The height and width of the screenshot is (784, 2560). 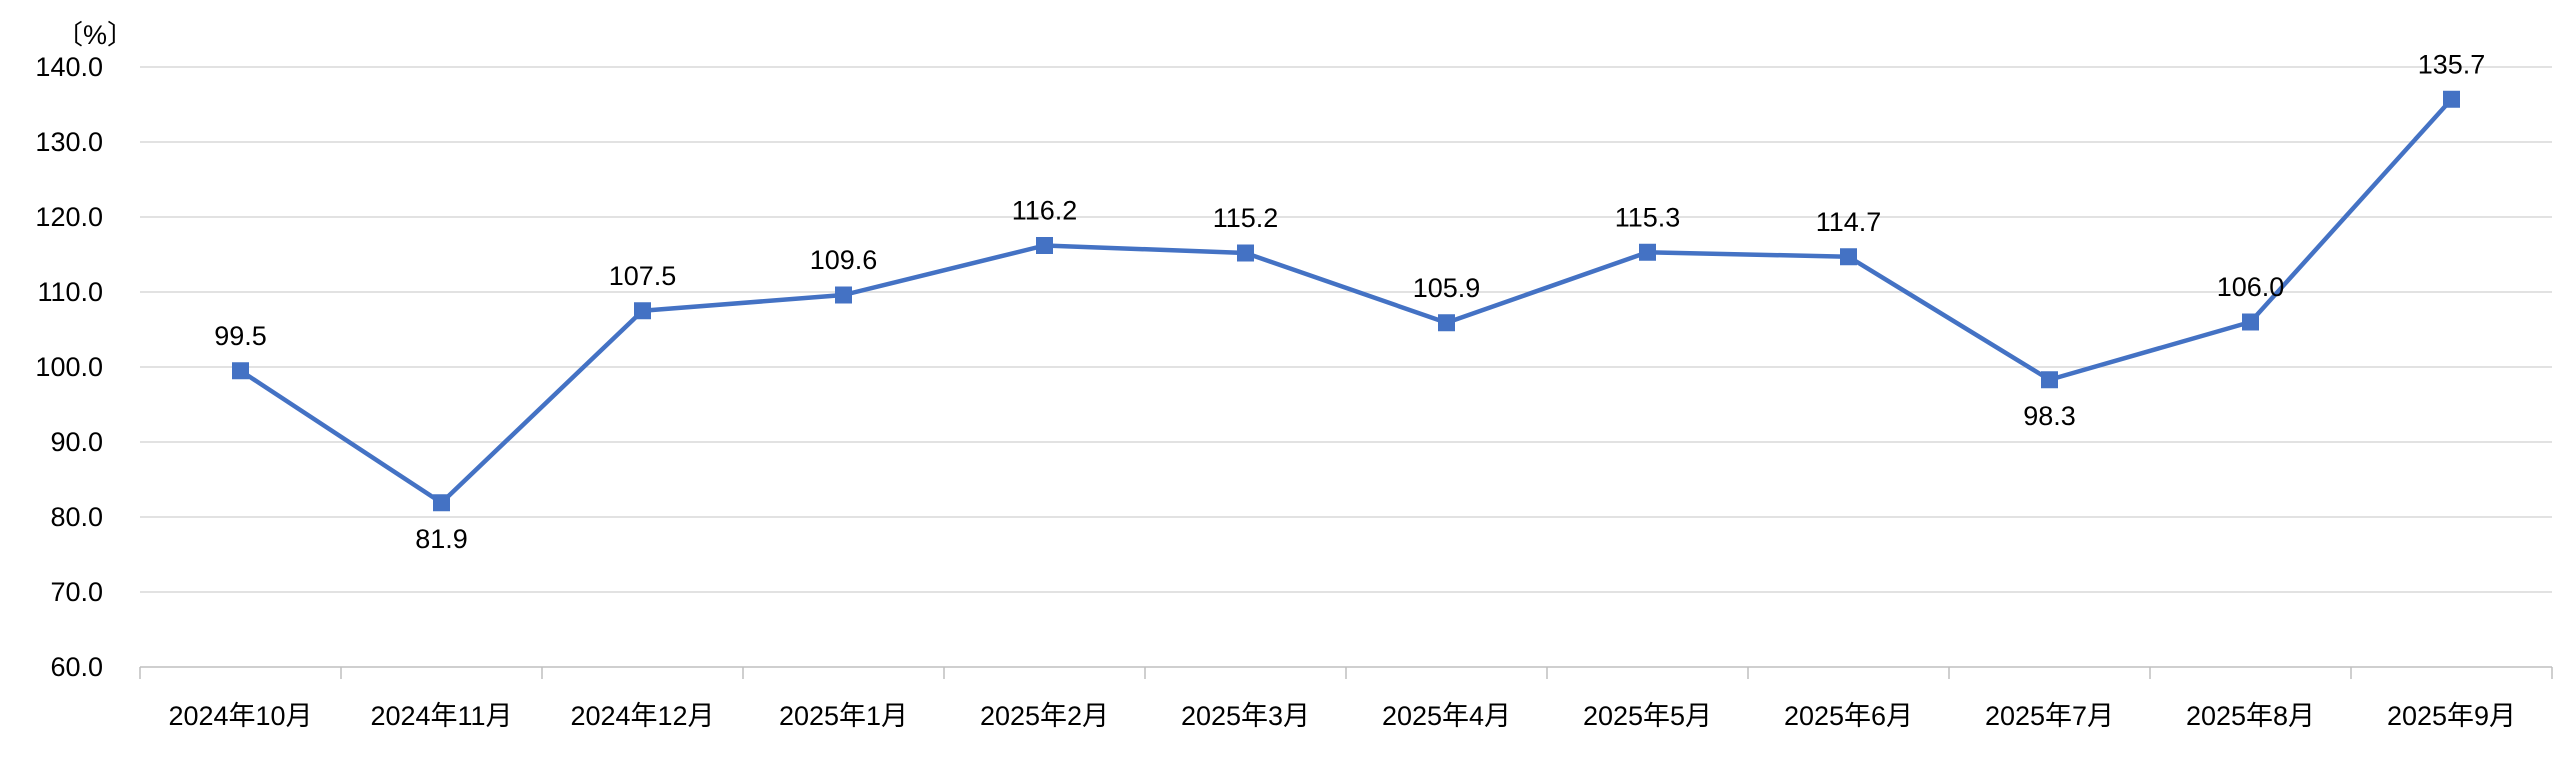 What do you see at coordinates (1246, 218) in the screenshot?
I see `data-label: 115.2` at bounding box center [1246, 218].